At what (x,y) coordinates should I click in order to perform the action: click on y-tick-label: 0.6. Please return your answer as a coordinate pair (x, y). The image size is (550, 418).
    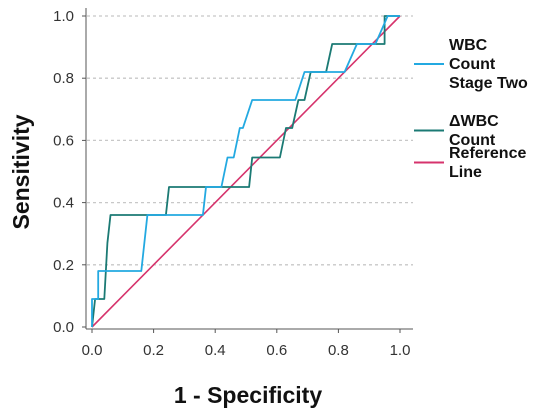
    Looking at the image, I should click on (63, 140).